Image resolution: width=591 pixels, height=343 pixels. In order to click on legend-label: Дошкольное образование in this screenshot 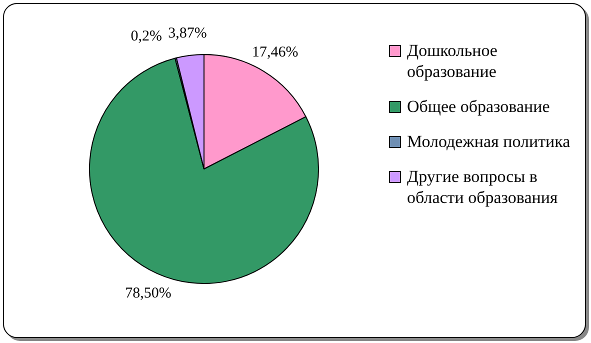, I will do `click(452, 61)`.